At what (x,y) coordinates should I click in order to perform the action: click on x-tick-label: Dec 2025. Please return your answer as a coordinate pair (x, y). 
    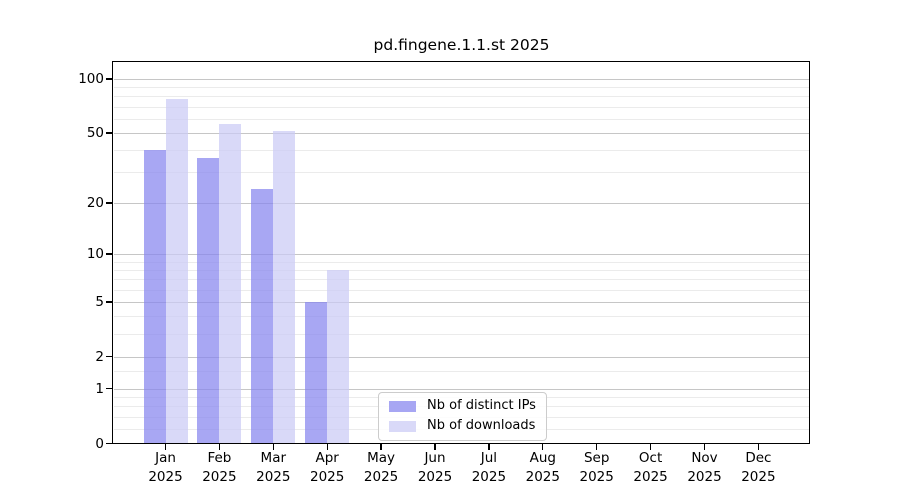
    Looking at the image, I should click on (758, 467).